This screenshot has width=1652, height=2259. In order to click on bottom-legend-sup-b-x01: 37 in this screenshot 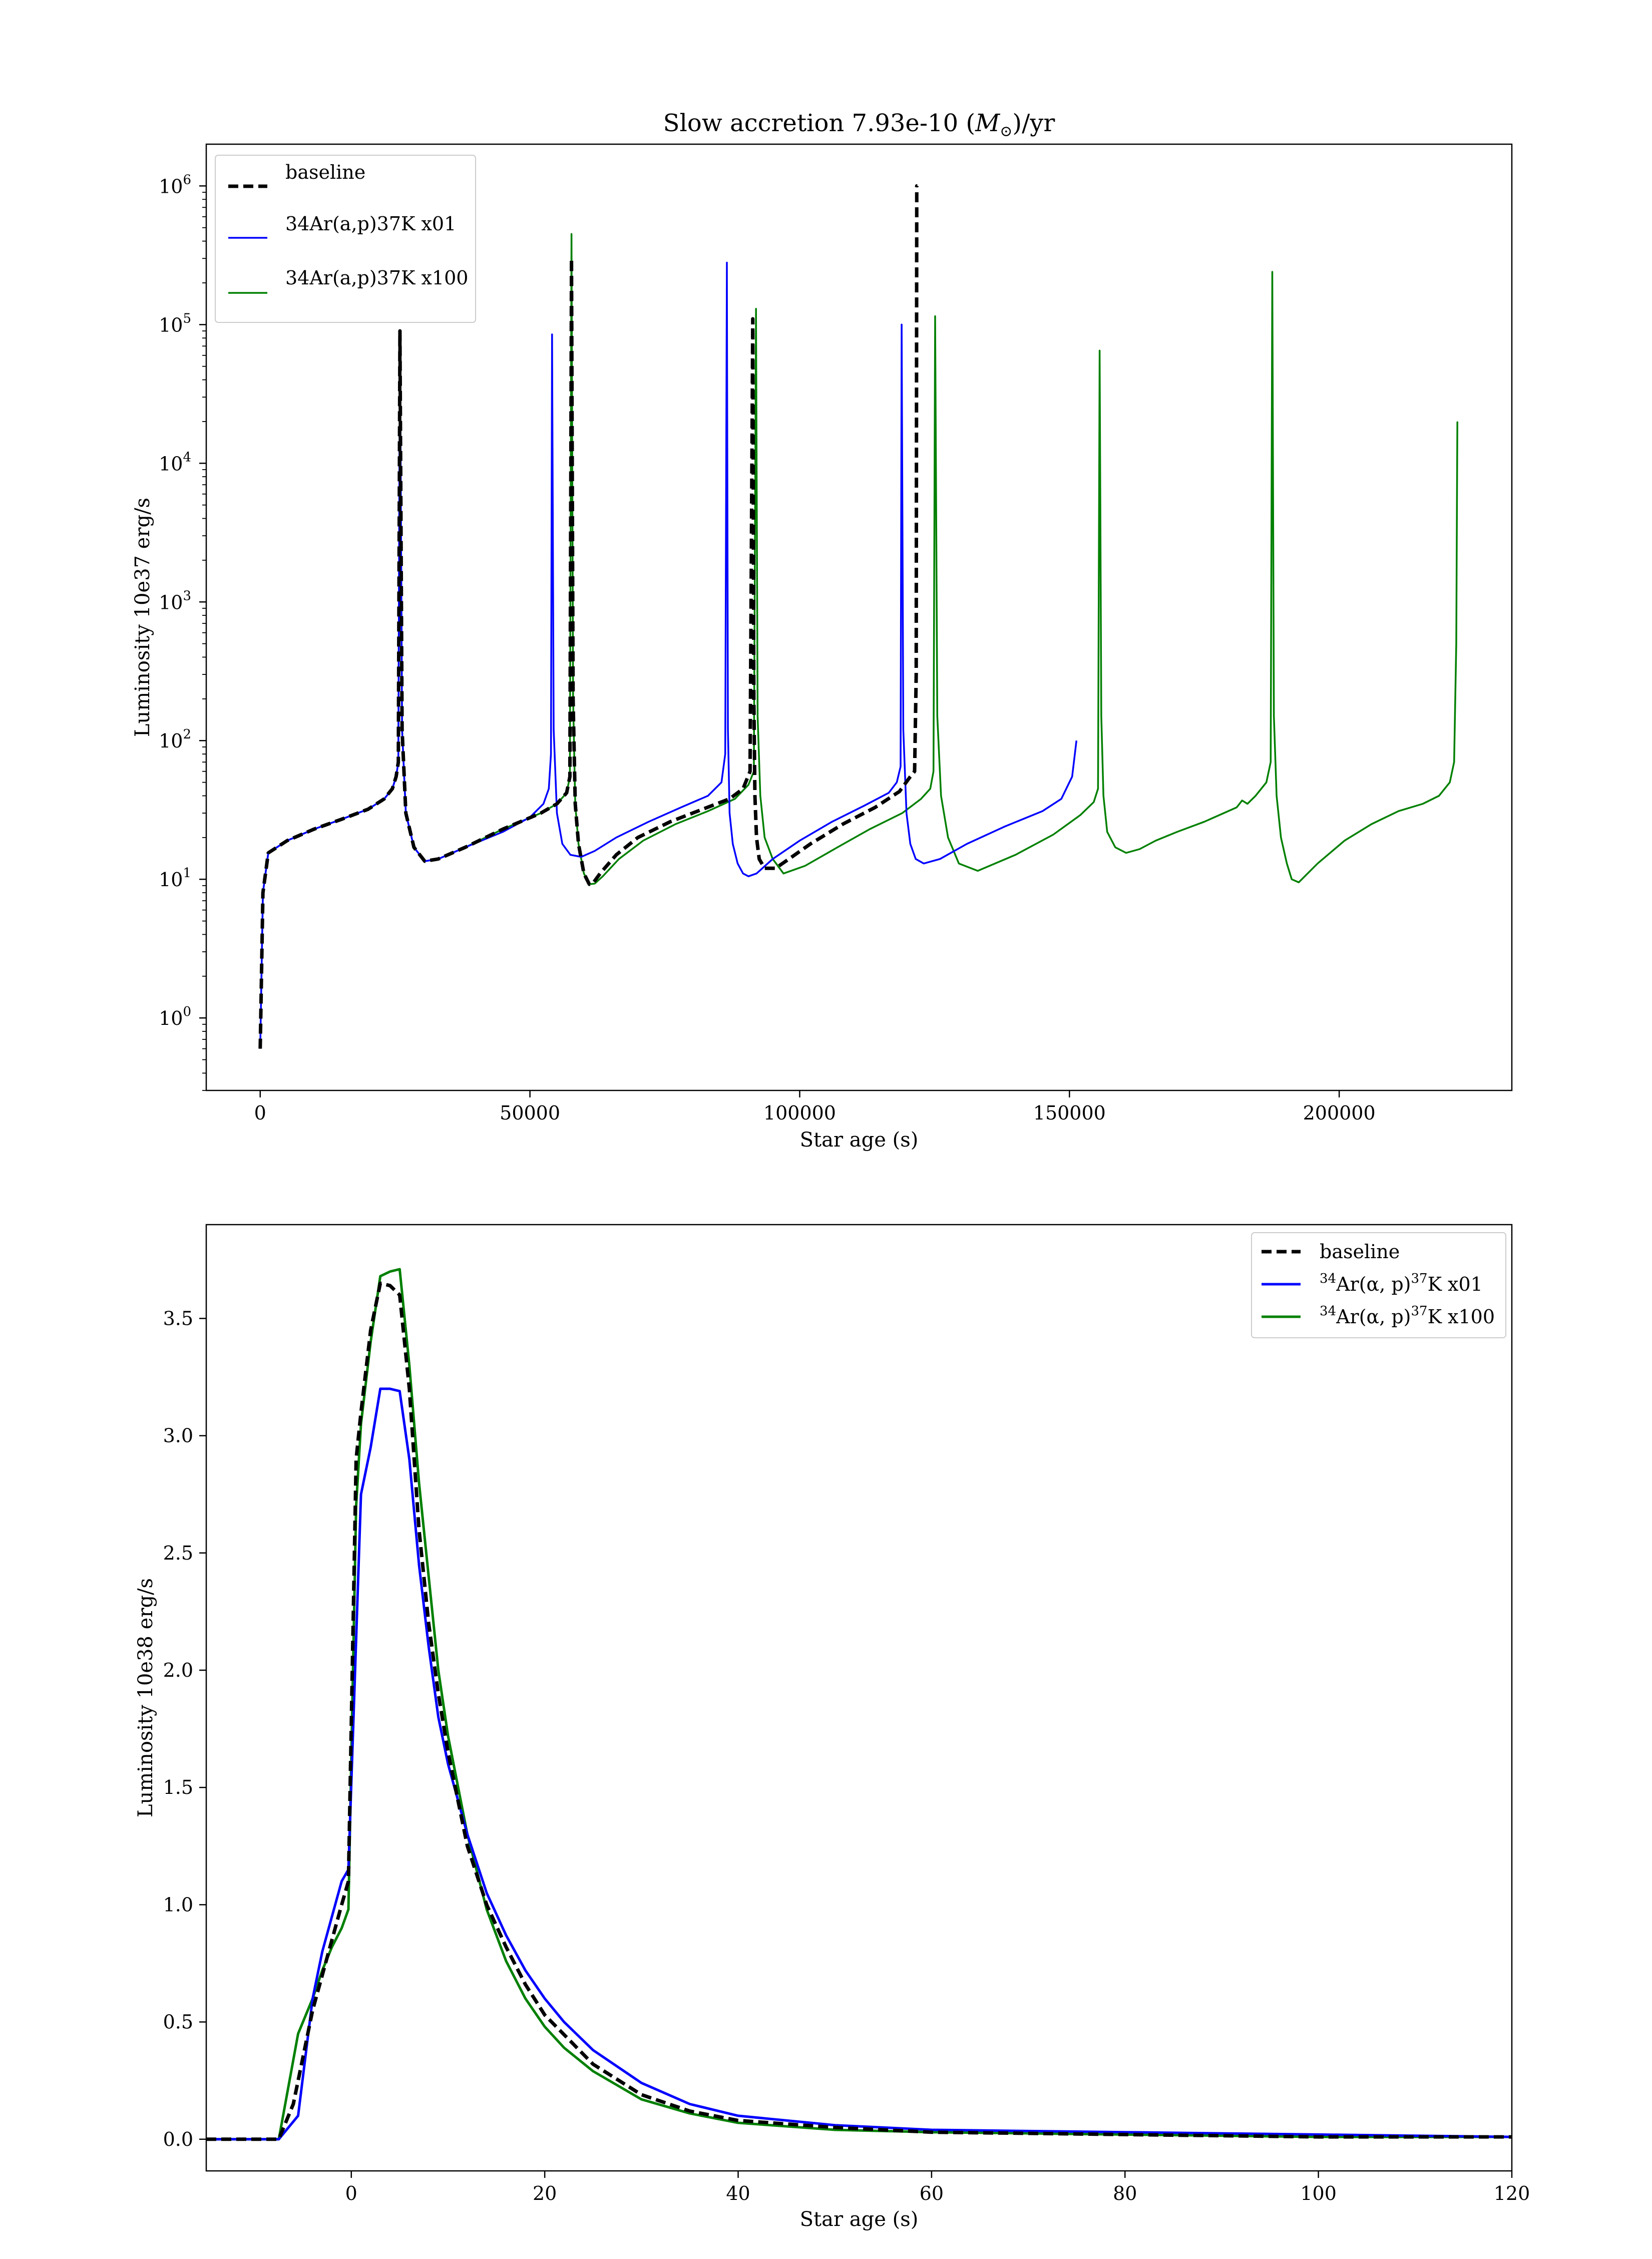, I will do `click(1419, 1278)`.